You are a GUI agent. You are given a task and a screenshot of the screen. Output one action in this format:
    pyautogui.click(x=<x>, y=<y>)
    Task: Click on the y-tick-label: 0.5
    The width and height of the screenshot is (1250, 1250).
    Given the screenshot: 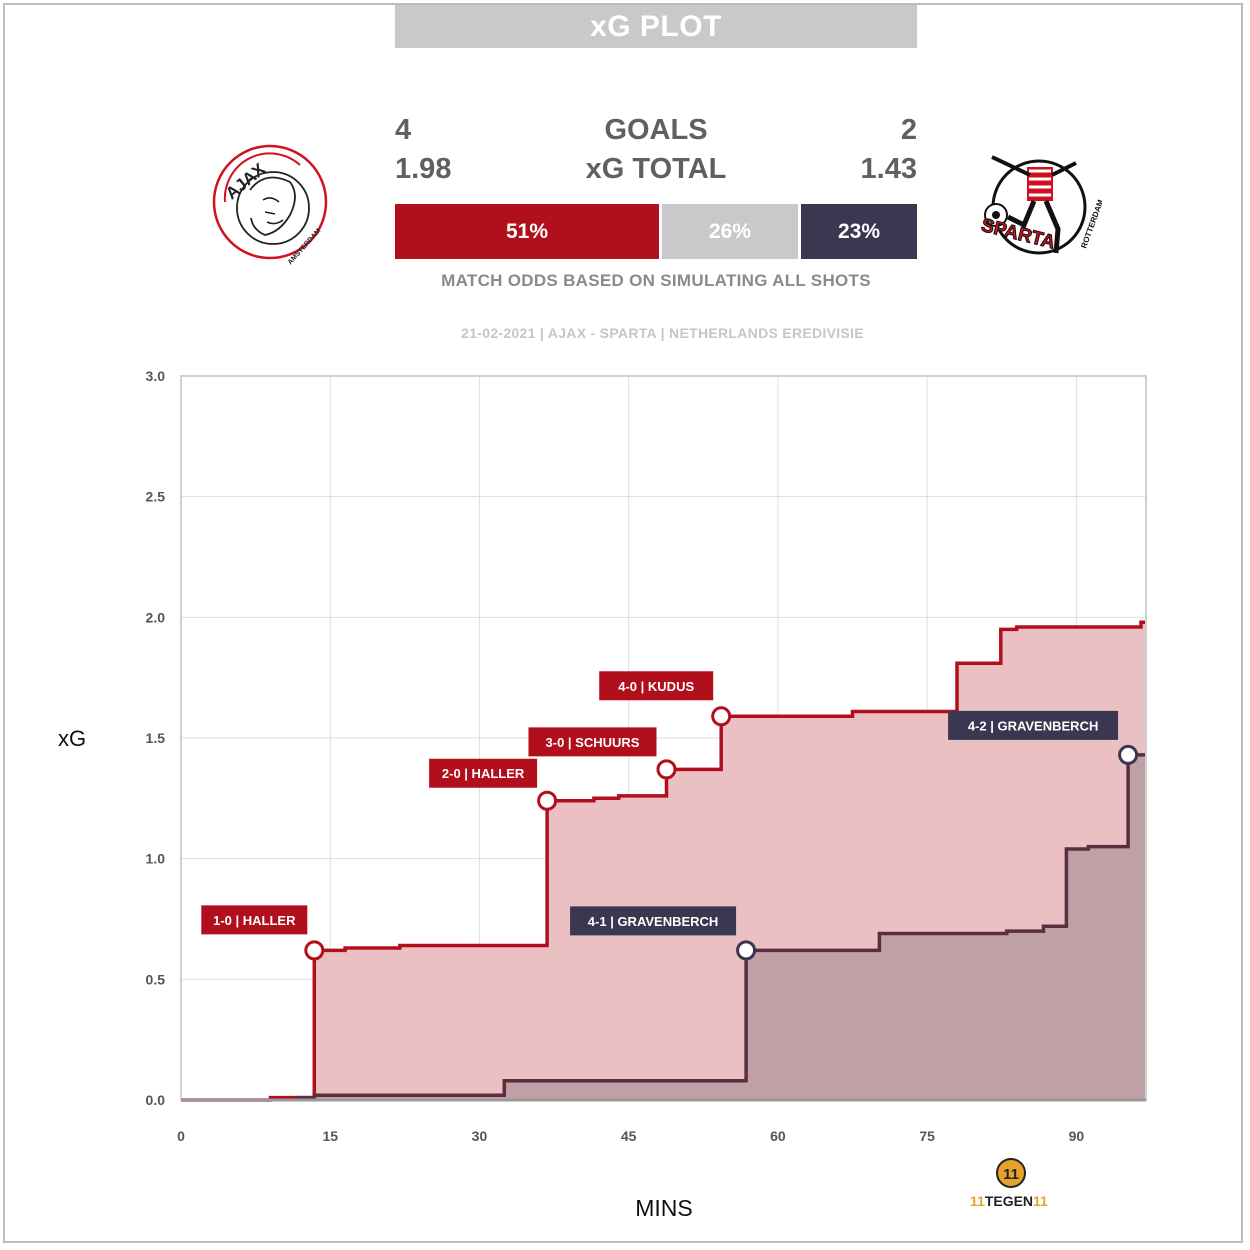 What is the action you would take?
    pyautogui.click(x=156, y=979)
    